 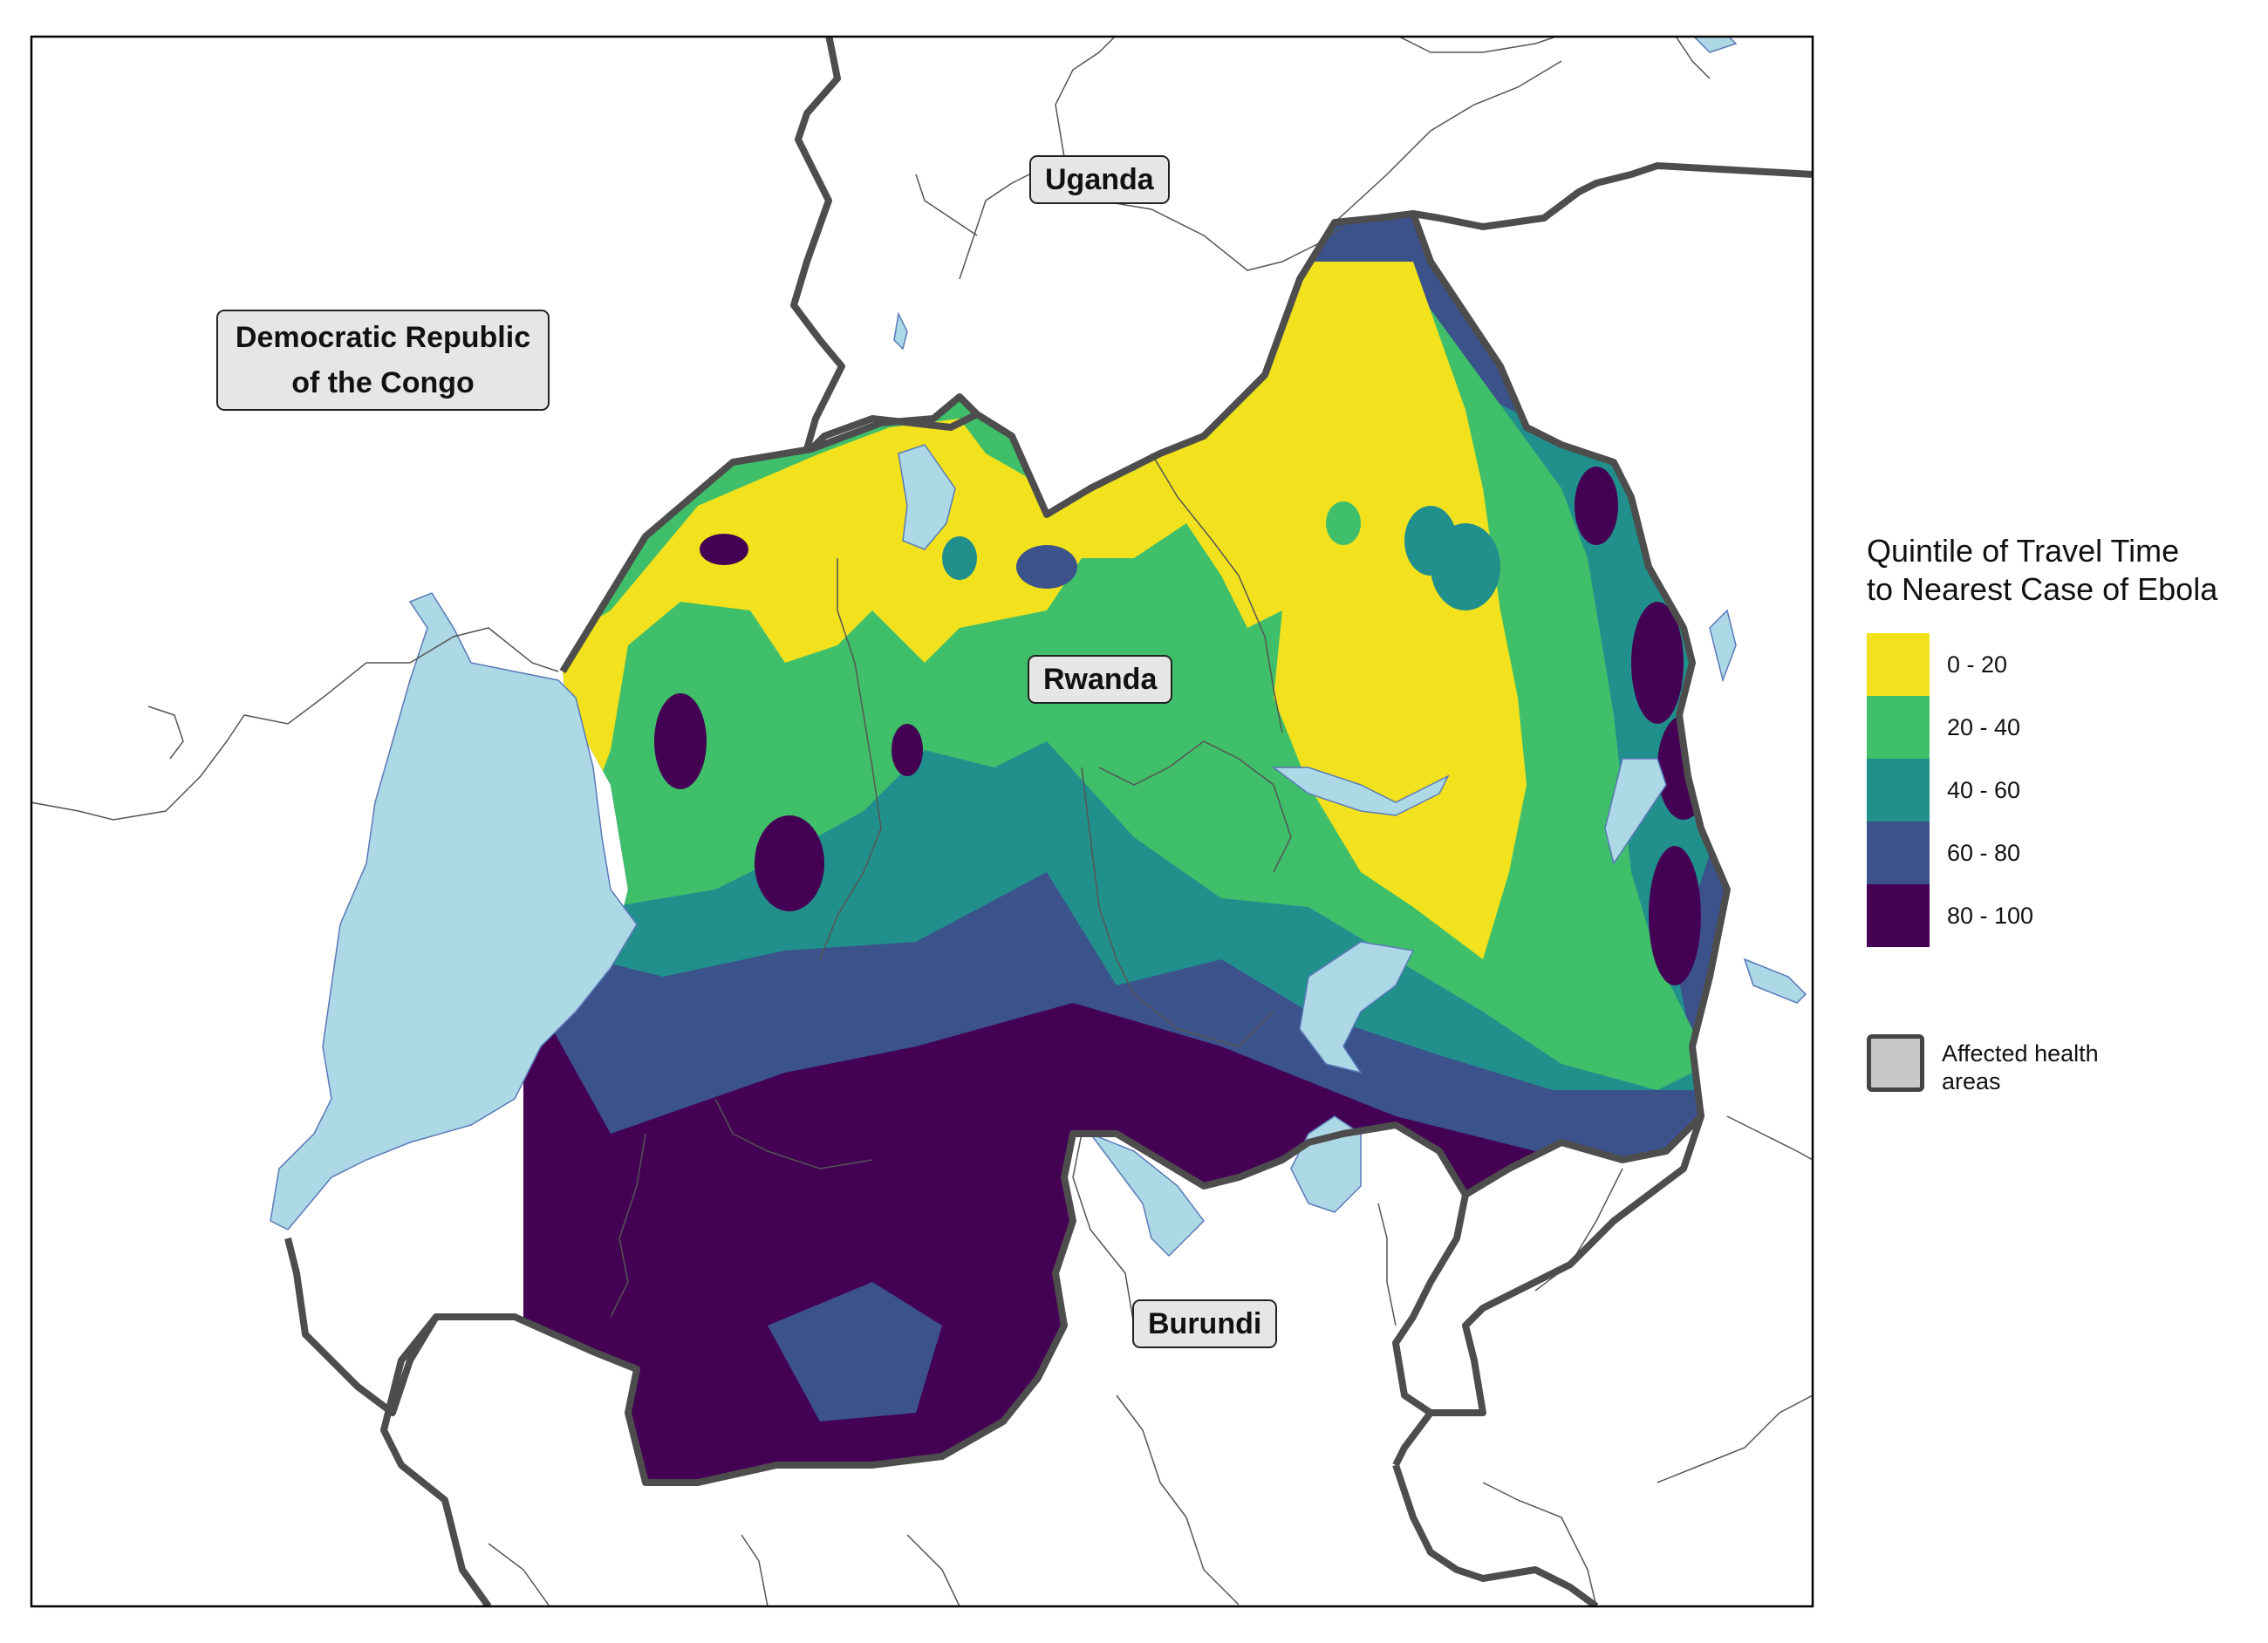 What do you see at coordinates (1715, 45) in the screenshot?
I see `lake-northeast` at bounding box center [1715, 45].